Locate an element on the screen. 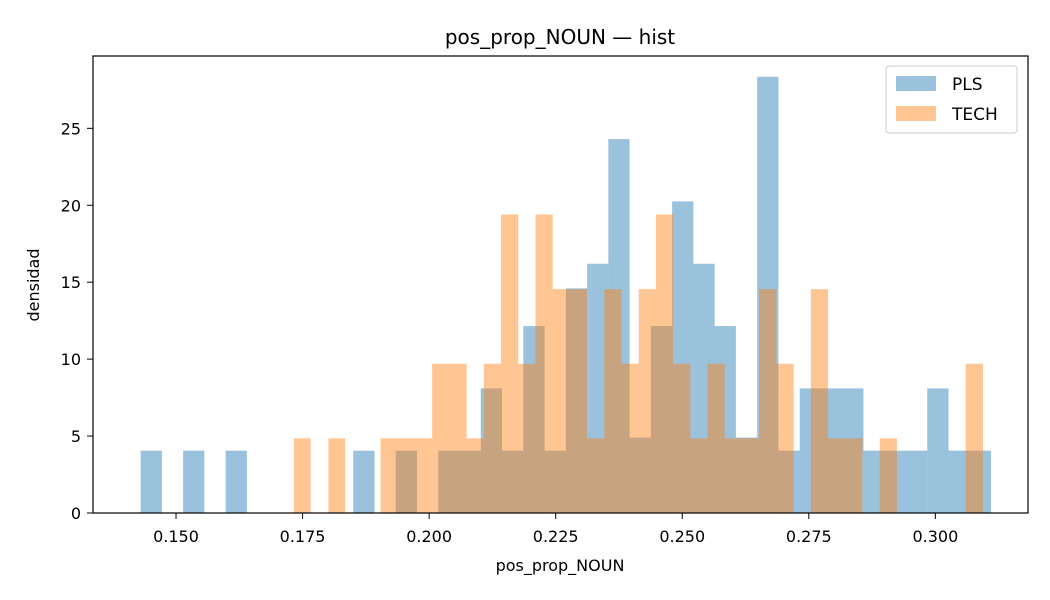 The width and height of the screenshot is (1050, 600). x-tick-label: 0.225 is located at coordinates (556, 536).